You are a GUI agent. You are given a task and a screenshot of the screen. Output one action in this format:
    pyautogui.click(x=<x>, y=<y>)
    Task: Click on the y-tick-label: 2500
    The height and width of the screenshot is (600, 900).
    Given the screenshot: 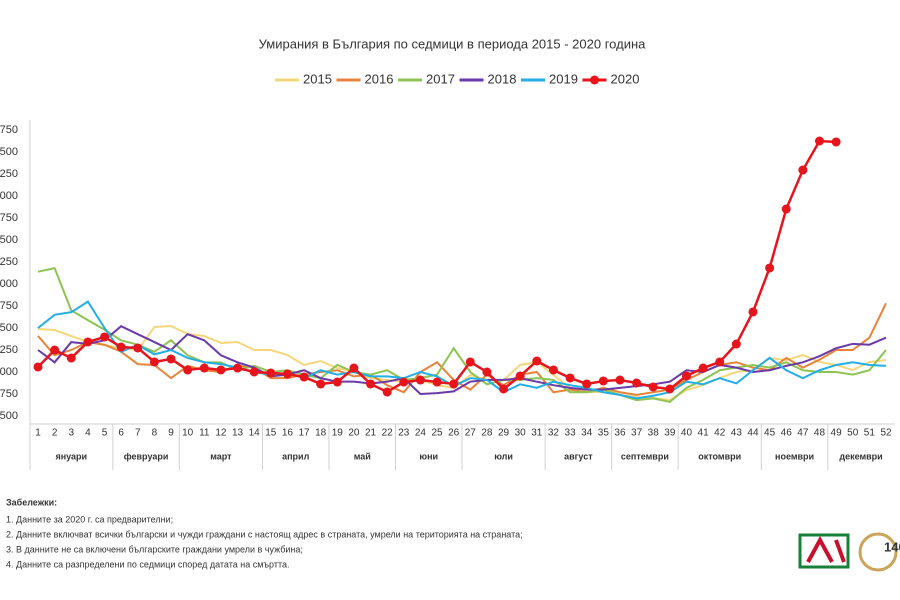 What is the action you would take?
    pyautogui.click(x=9, y=328)
    